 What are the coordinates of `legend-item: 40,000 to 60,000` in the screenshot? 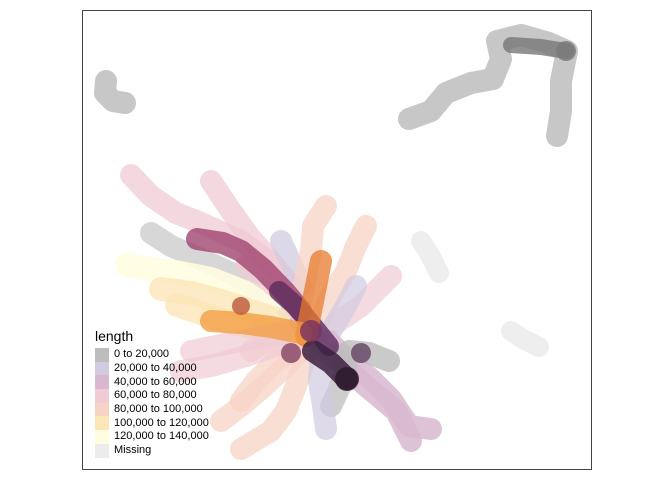 It's located at (152, 382).